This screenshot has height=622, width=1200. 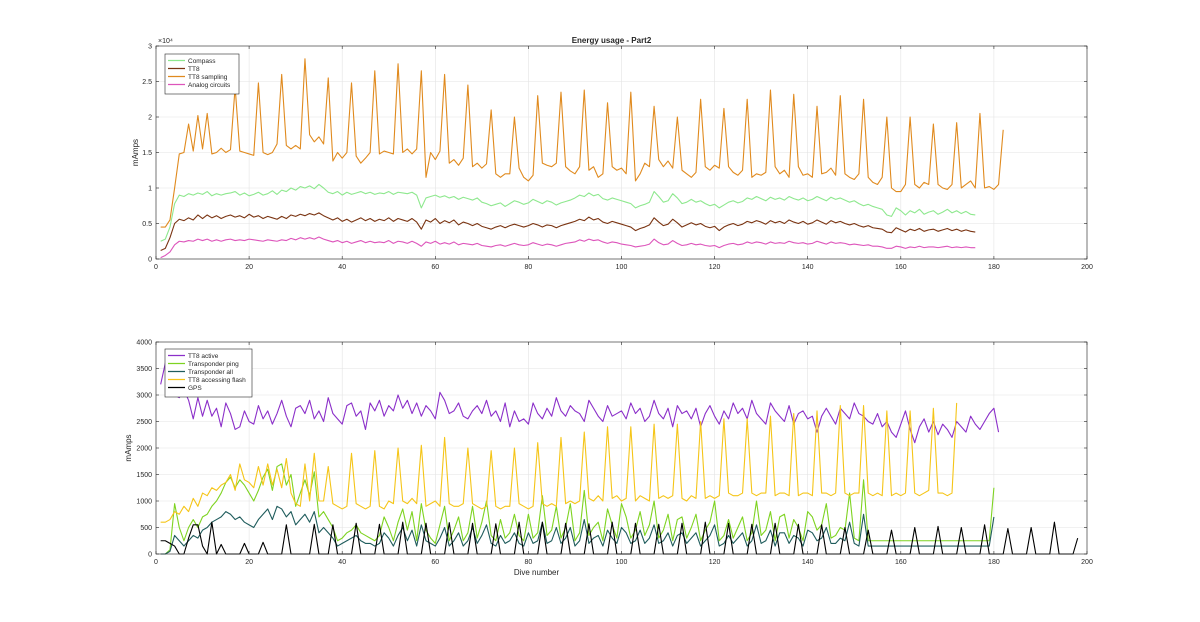 I want to click on legend-entry: TT8 sampling, so click(x=208, y=77).